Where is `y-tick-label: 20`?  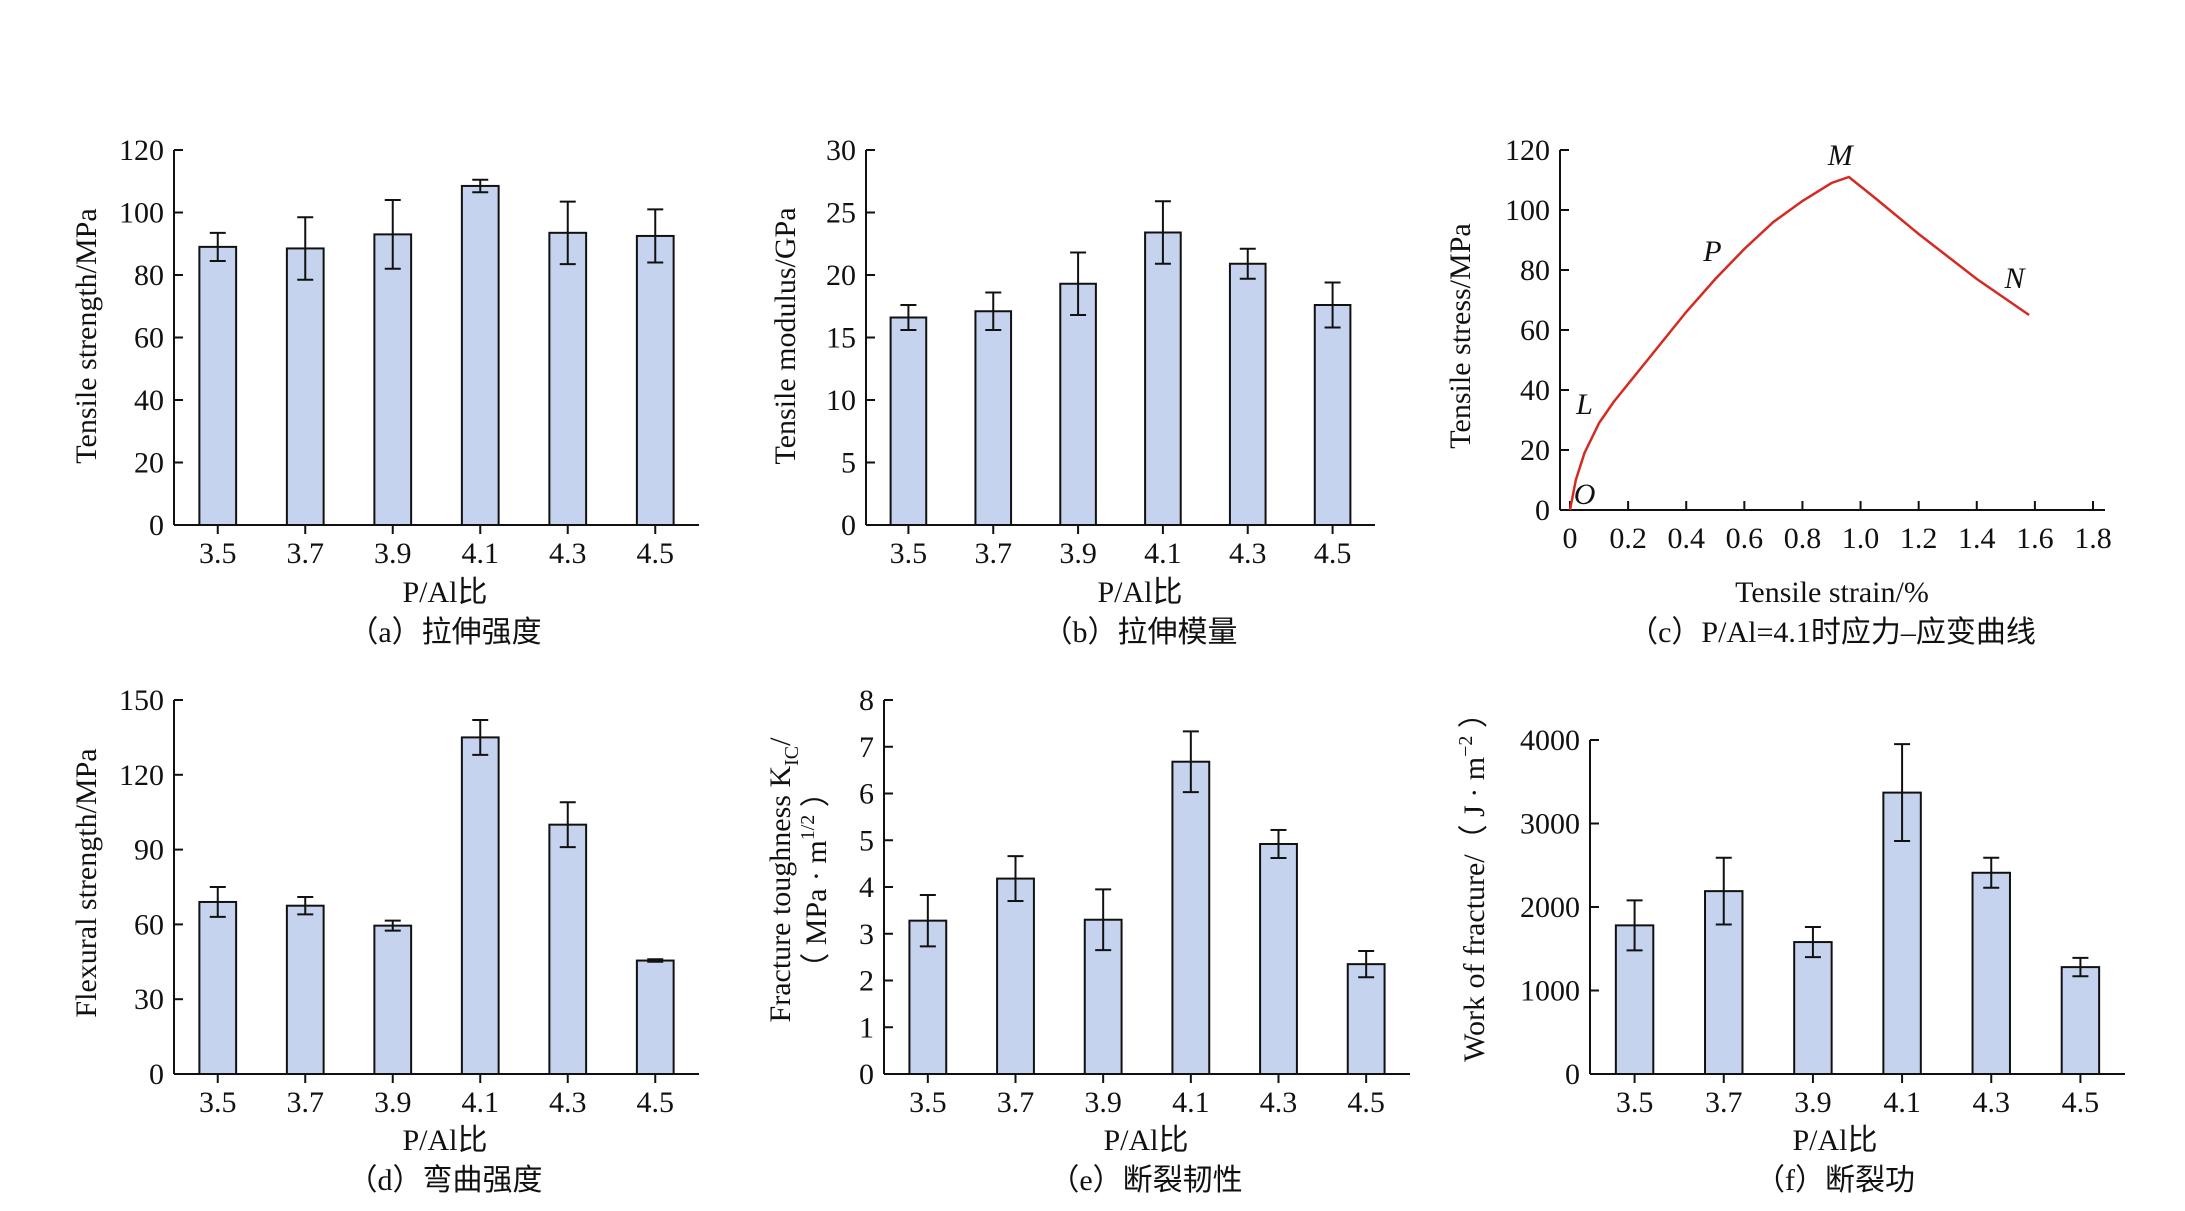 y-tick-label: 20 is located at coordinates (841, 275).